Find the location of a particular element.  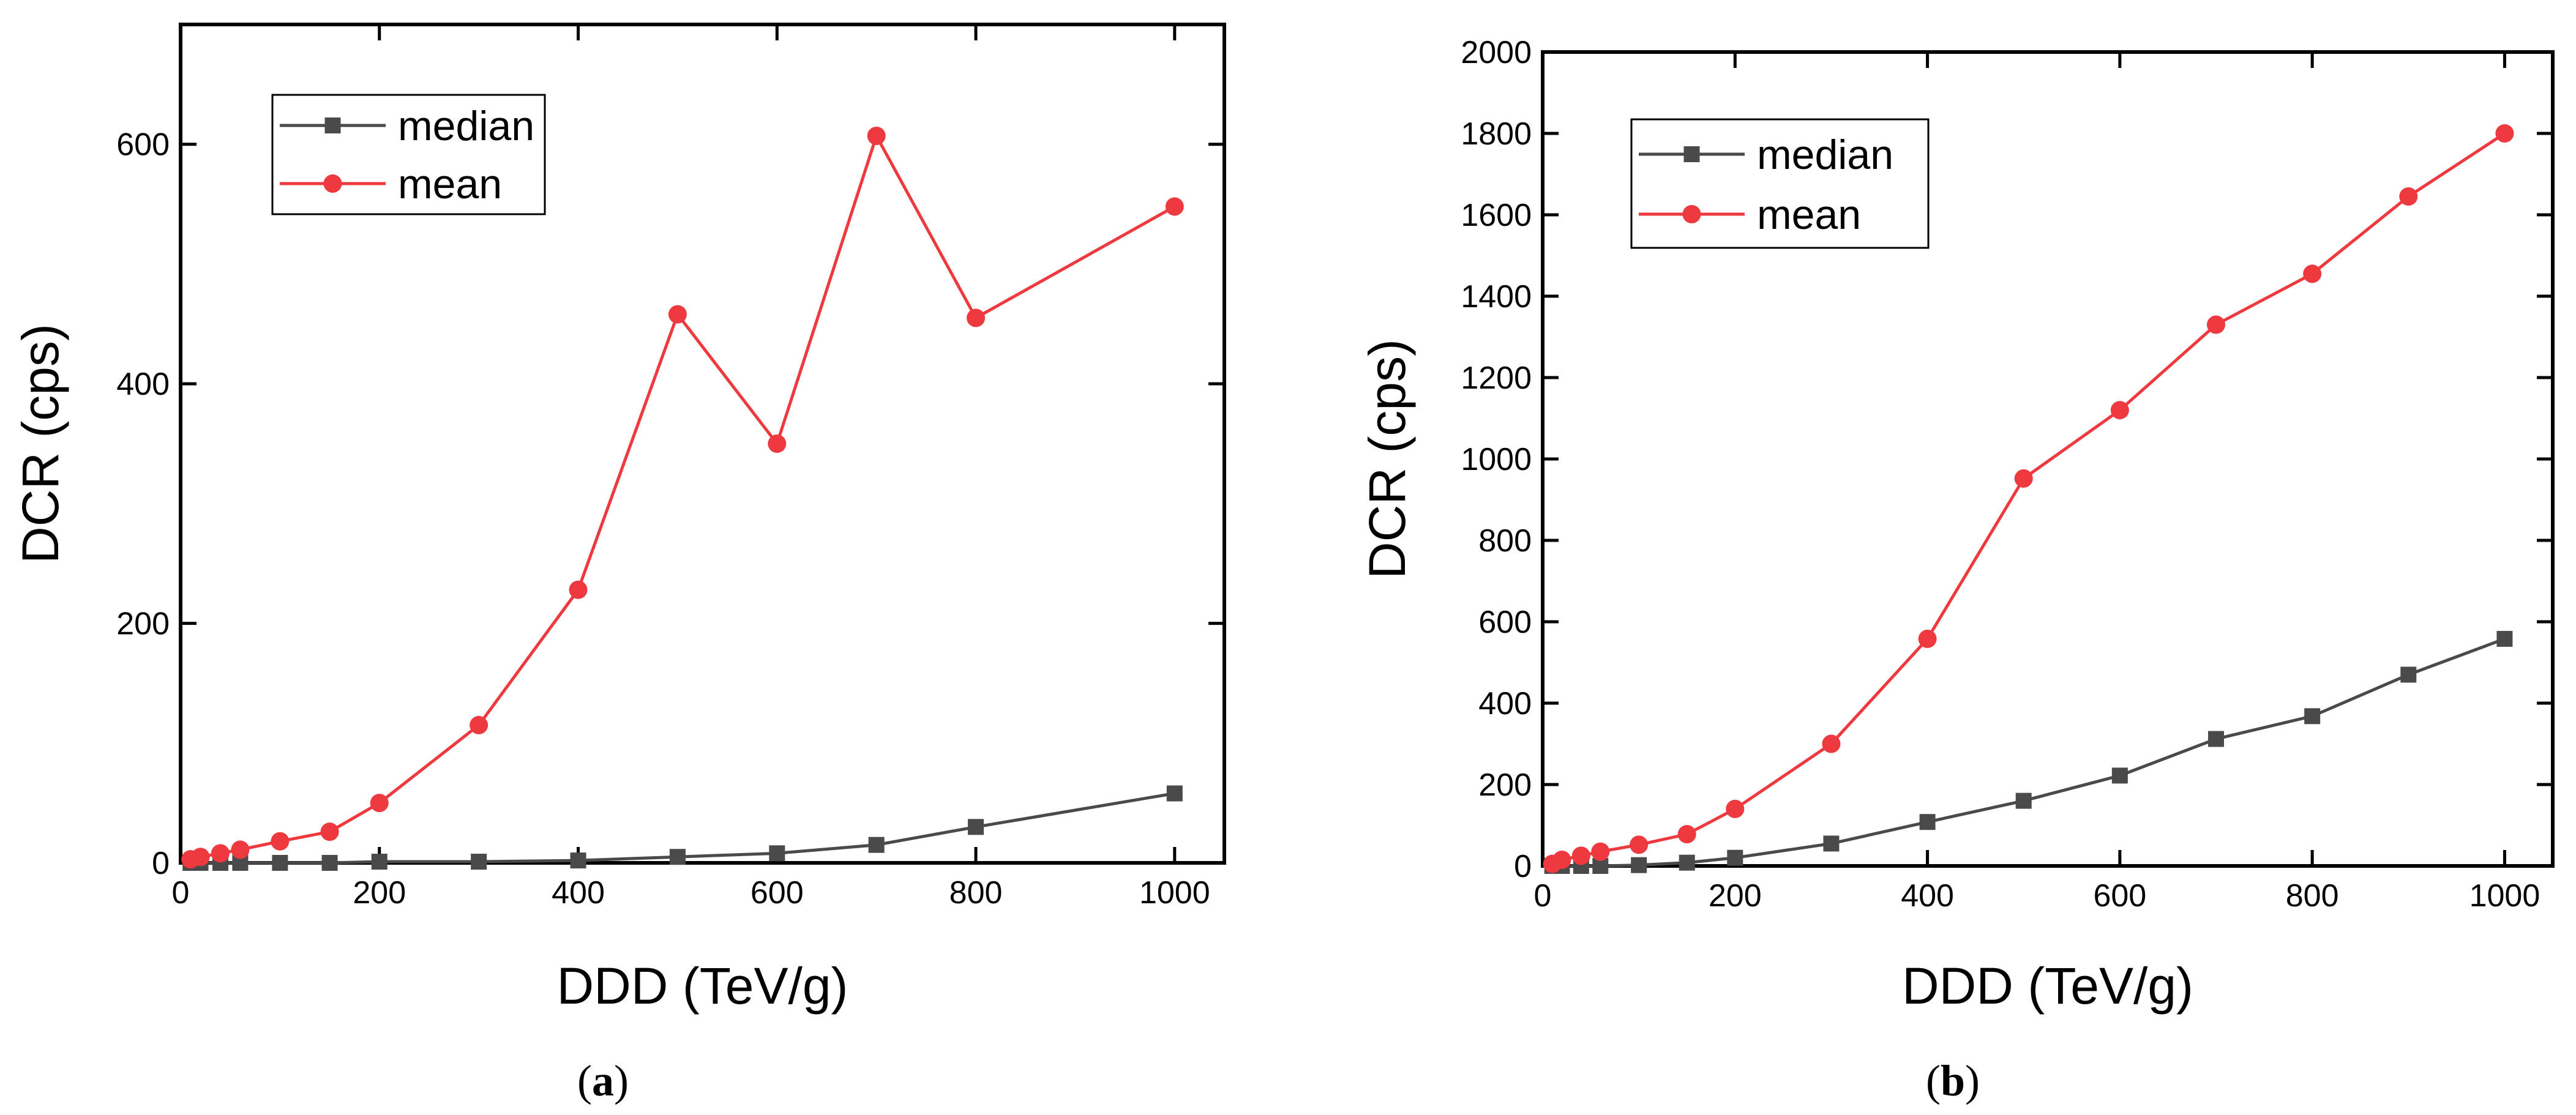

y-tick-label: 1800 is located at coordinates (1496, 134).